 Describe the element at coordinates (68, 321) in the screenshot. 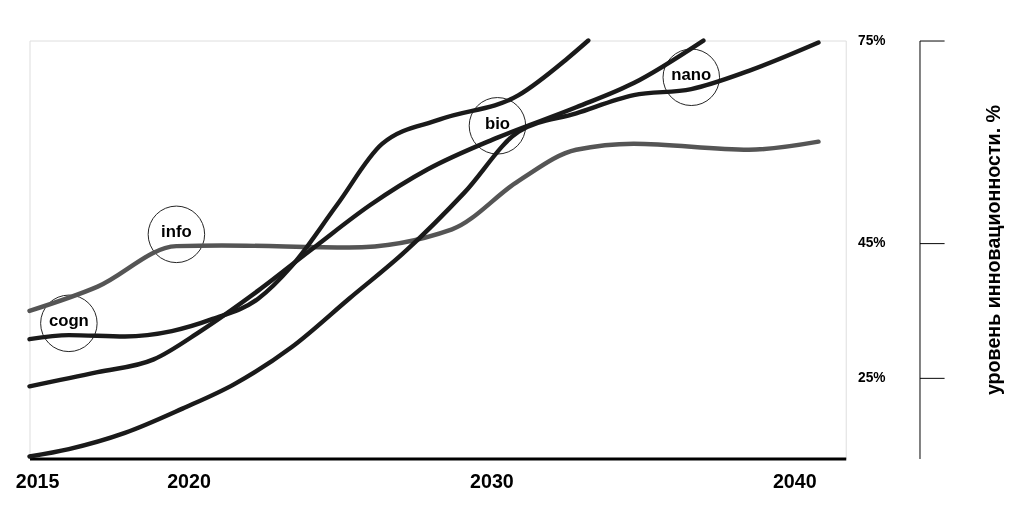

I see `annotation: cogn` at that location.